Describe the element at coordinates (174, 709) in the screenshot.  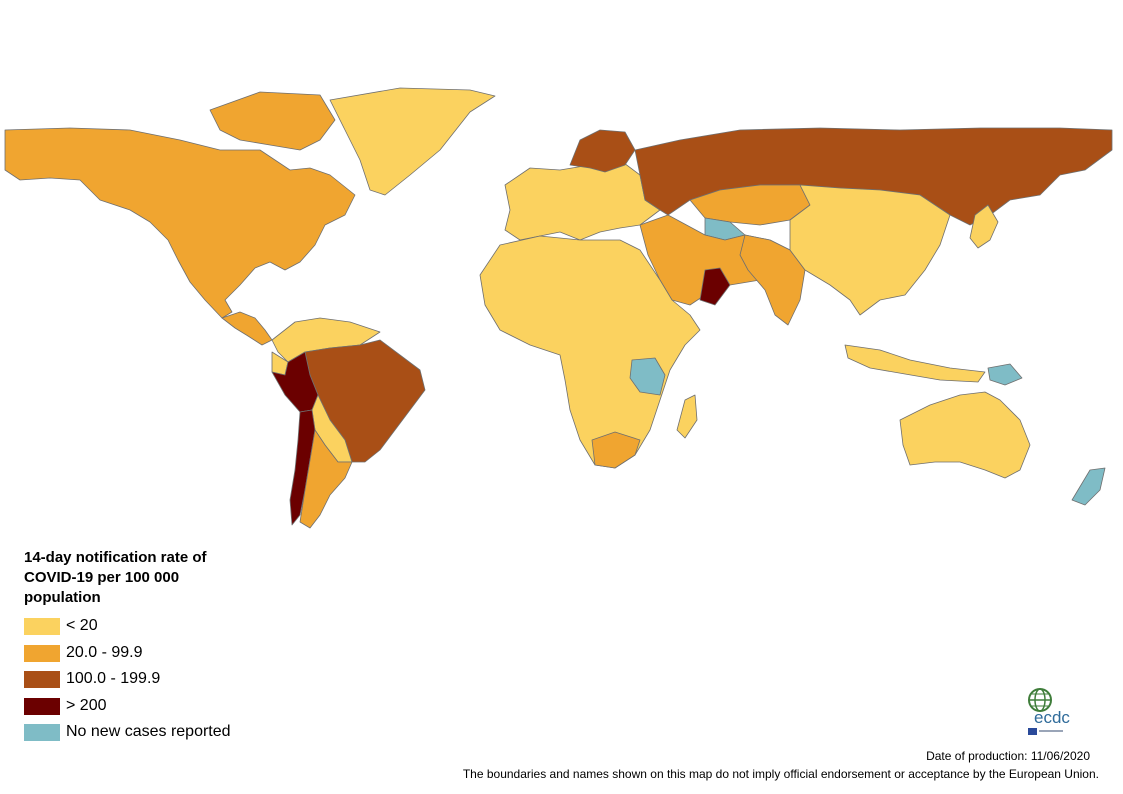
I see `legend-item: > 200` at that location.